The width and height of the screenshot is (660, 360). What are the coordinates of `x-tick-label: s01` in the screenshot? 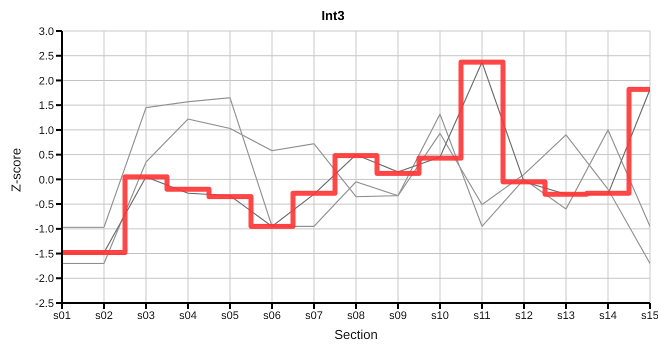 It's located at (62, 316).